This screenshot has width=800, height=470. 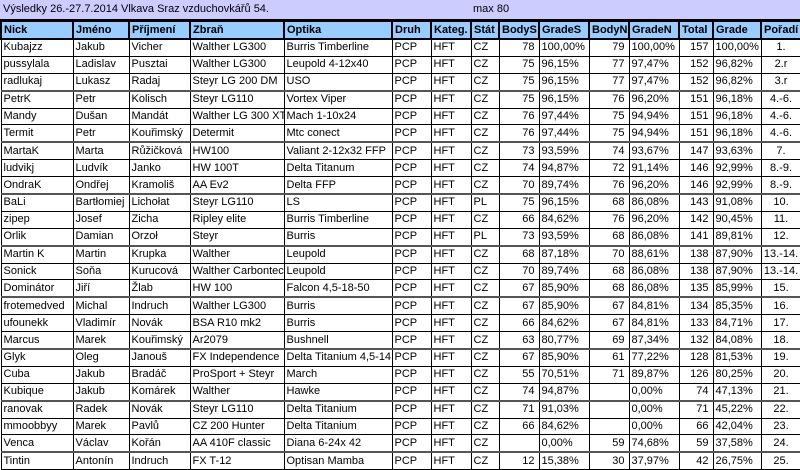 What do you see at coordinates (696, 202) in the screenshot?
I see `cell-total: 143` at bounding box center [696, 202].